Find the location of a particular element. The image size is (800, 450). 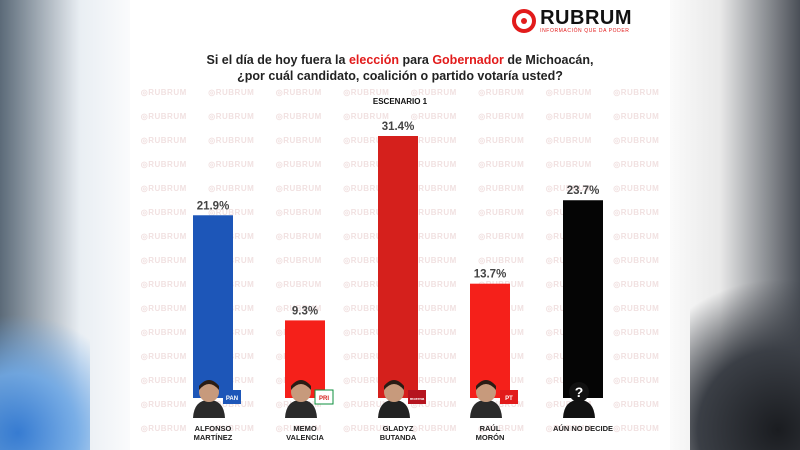

pt-verde-logo-icon: PT is located at coordinates (509, 397).